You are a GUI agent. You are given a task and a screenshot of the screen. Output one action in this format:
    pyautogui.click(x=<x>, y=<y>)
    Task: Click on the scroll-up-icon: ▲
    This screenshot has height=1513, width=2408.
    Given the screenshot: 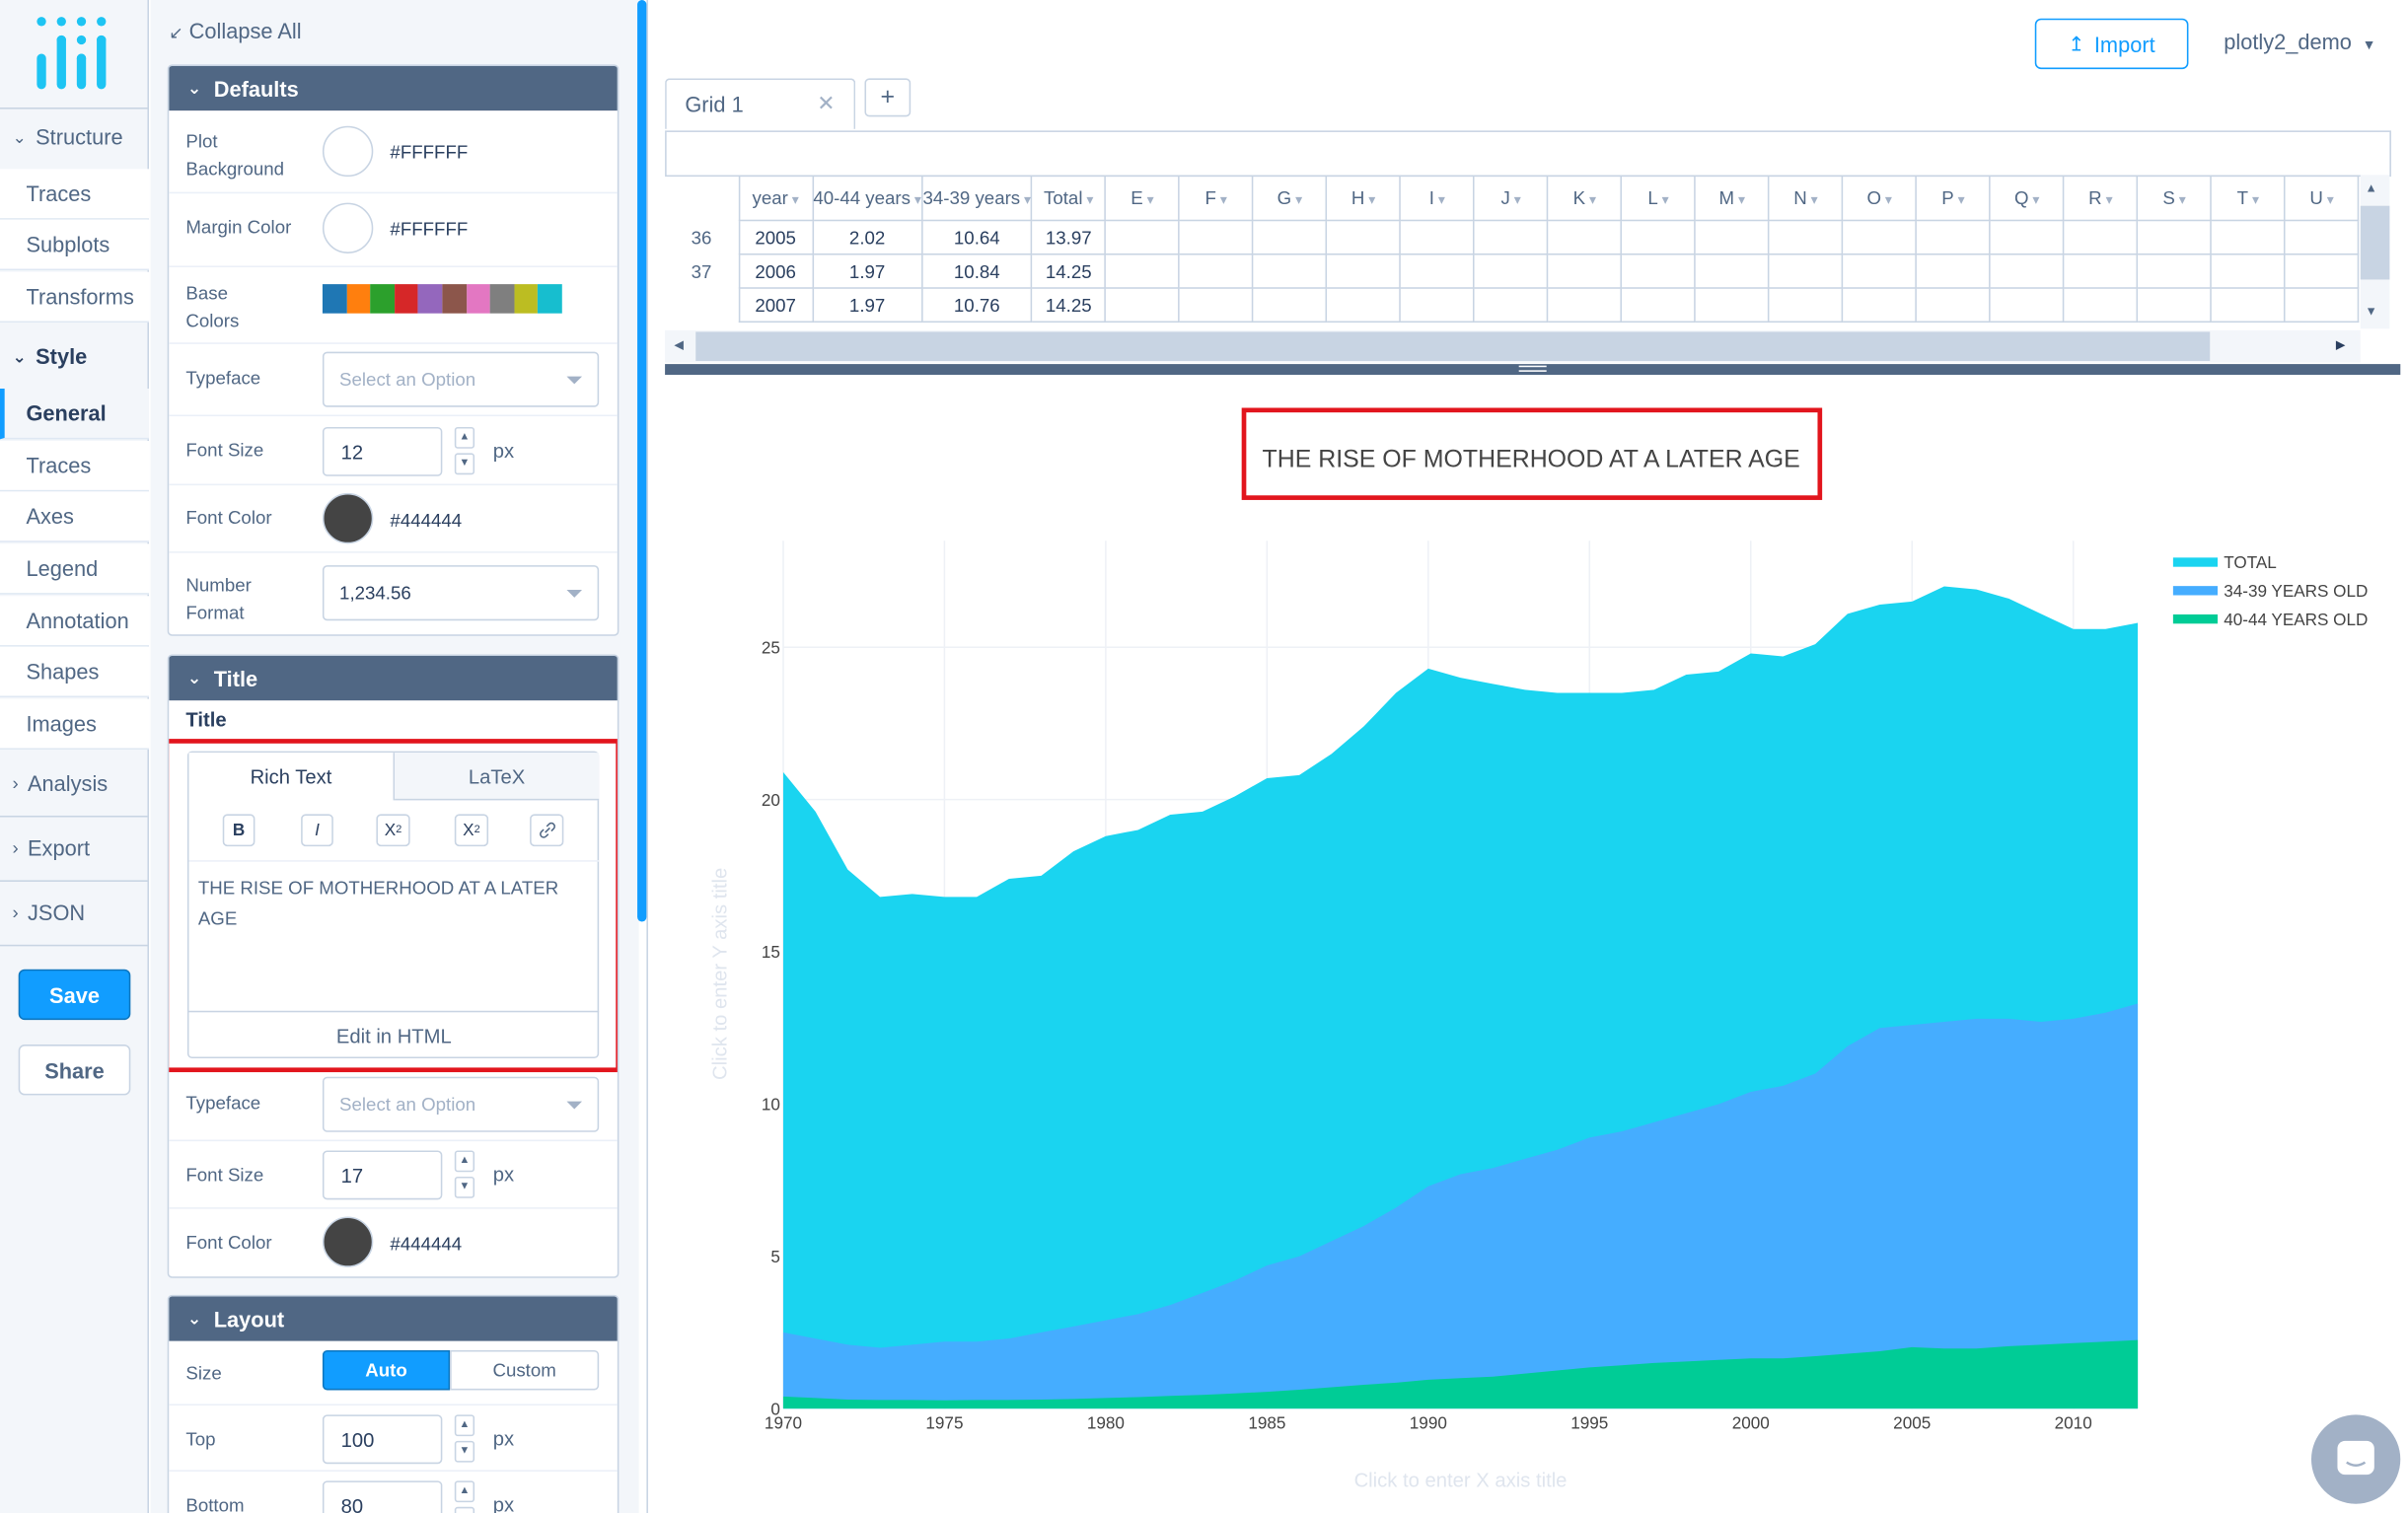 What is the action you would take?
    pyautogui.click(x=2371, y=187)
    